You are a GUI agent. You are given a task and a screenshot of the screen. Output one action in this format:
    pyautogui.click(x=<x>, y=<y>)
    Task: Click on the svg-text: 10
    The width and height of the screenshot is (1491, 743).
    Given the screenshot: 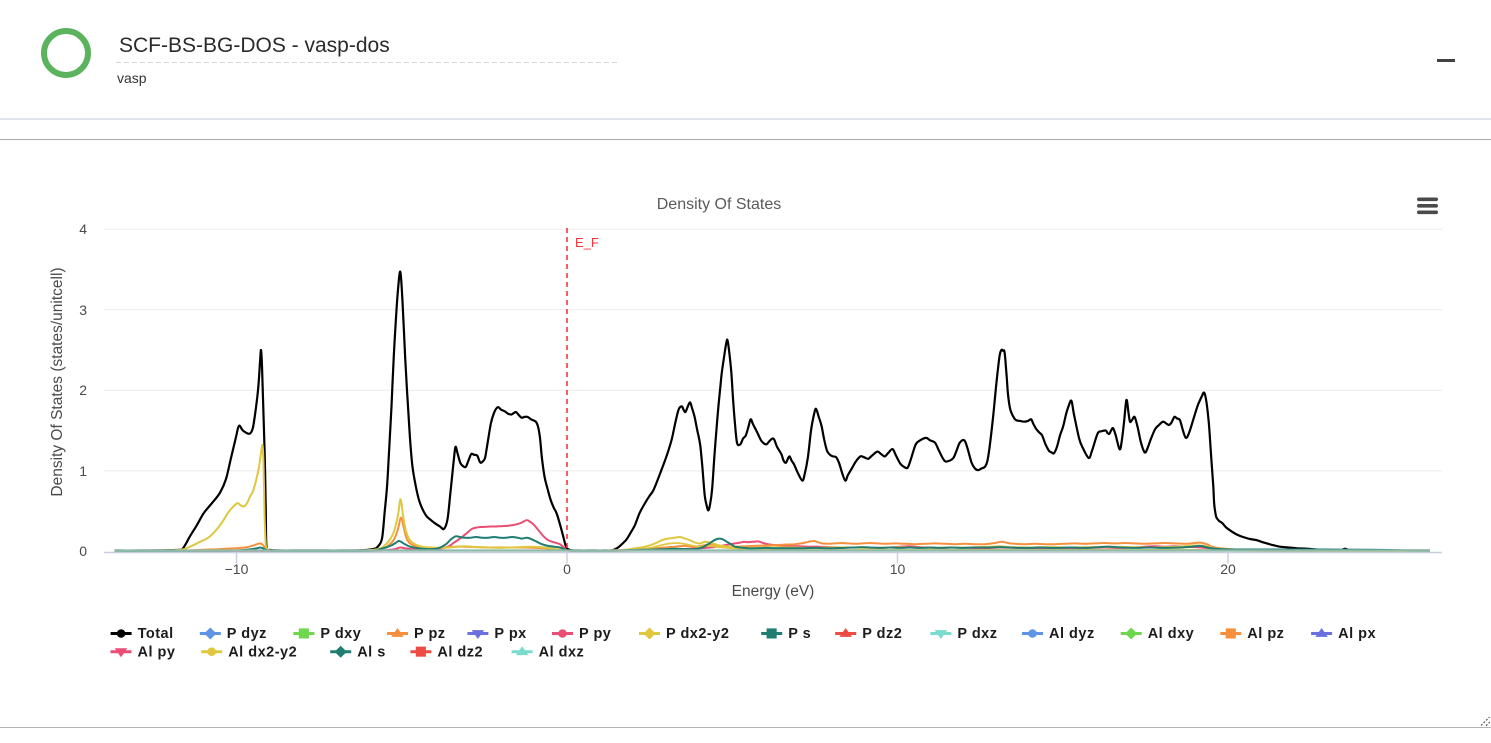 What is the action you would take?
    pyautogui.click(x=898, y=569)
    